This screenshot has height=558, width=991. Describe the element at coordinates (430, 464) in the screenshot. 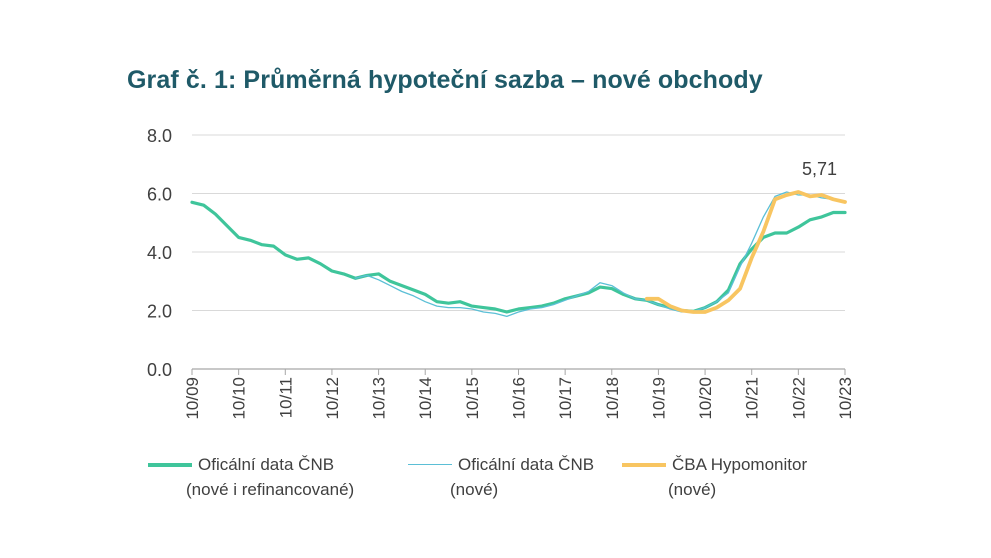

I see `legend-swatch-cnb-new` at that location.